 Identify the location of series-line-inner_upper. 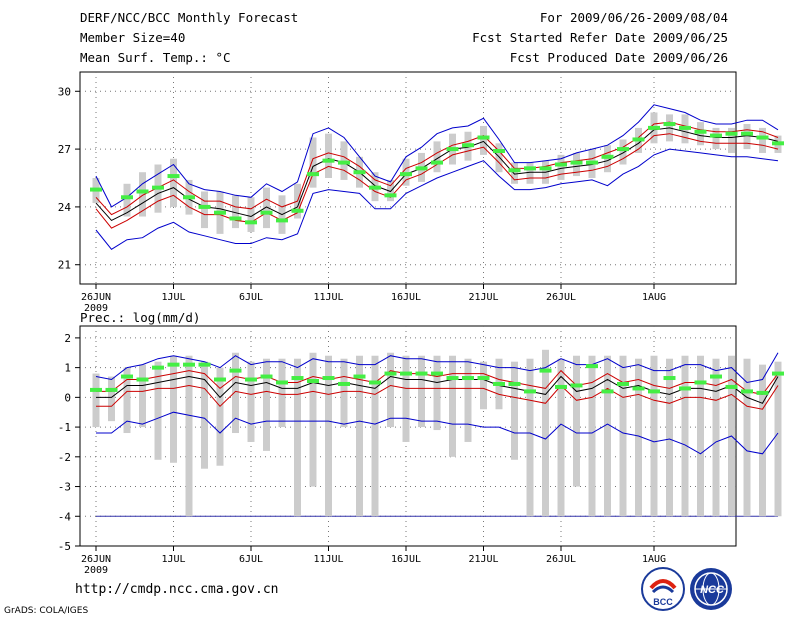
(437, 382).